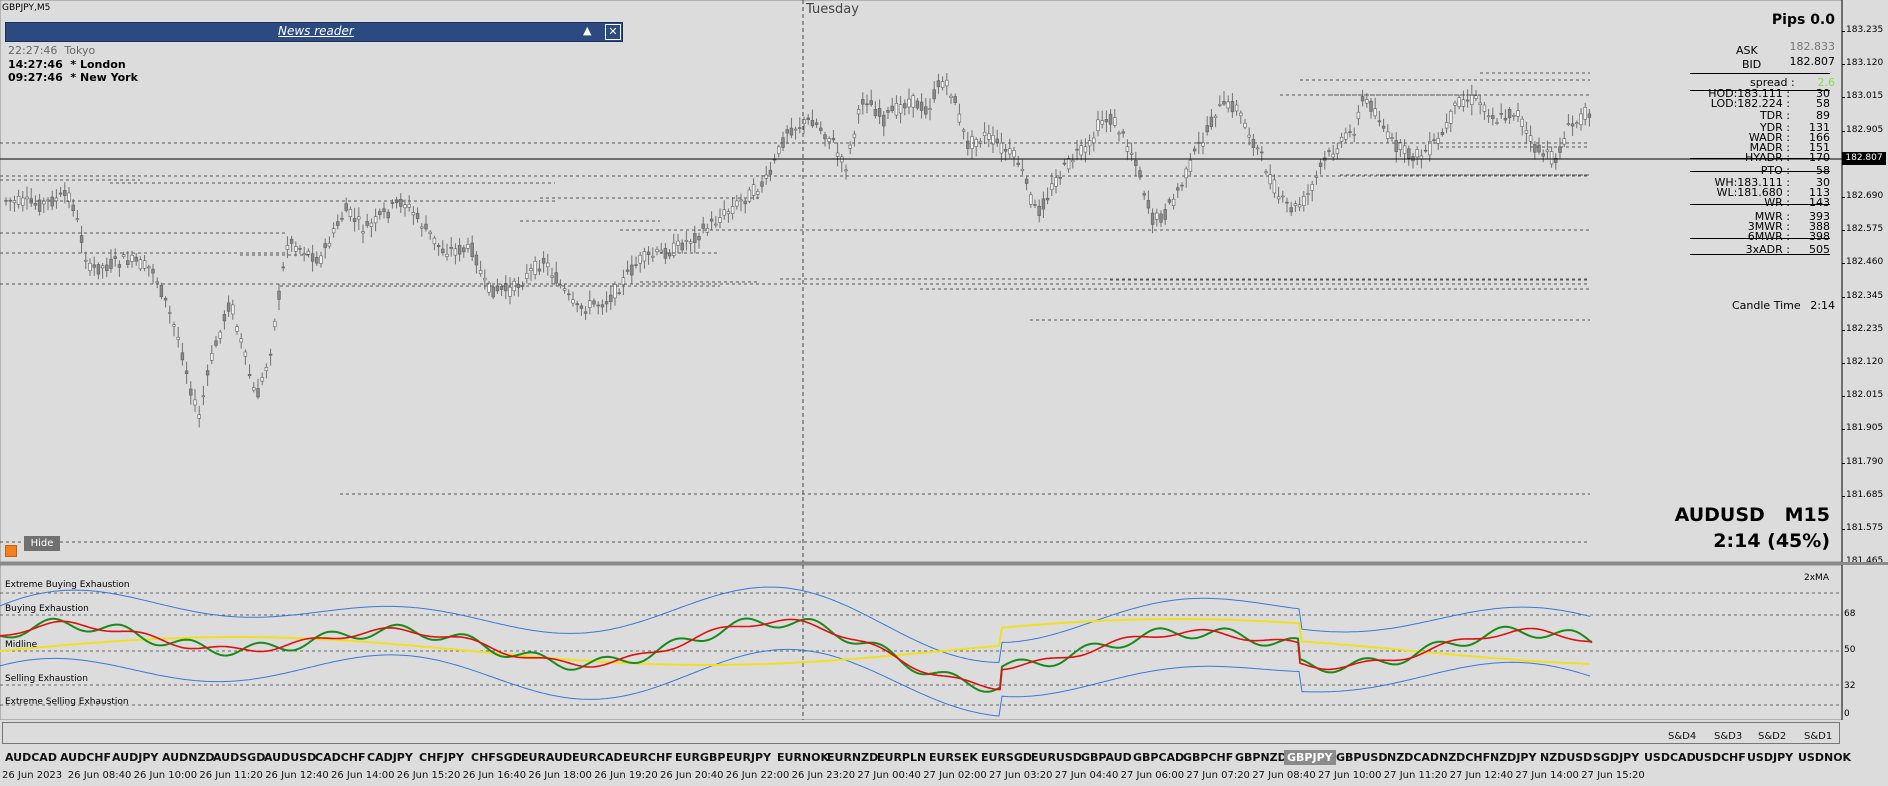  I want to click on hide-button: Hide, so click(42, 543).